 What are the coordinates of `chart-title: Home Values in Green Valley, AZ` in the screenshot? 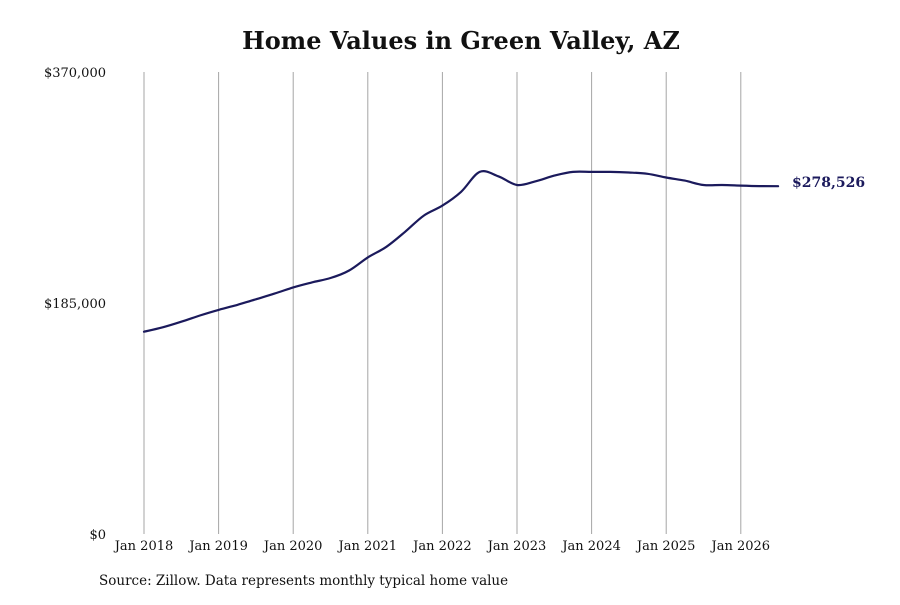 It's located at (461, 40).